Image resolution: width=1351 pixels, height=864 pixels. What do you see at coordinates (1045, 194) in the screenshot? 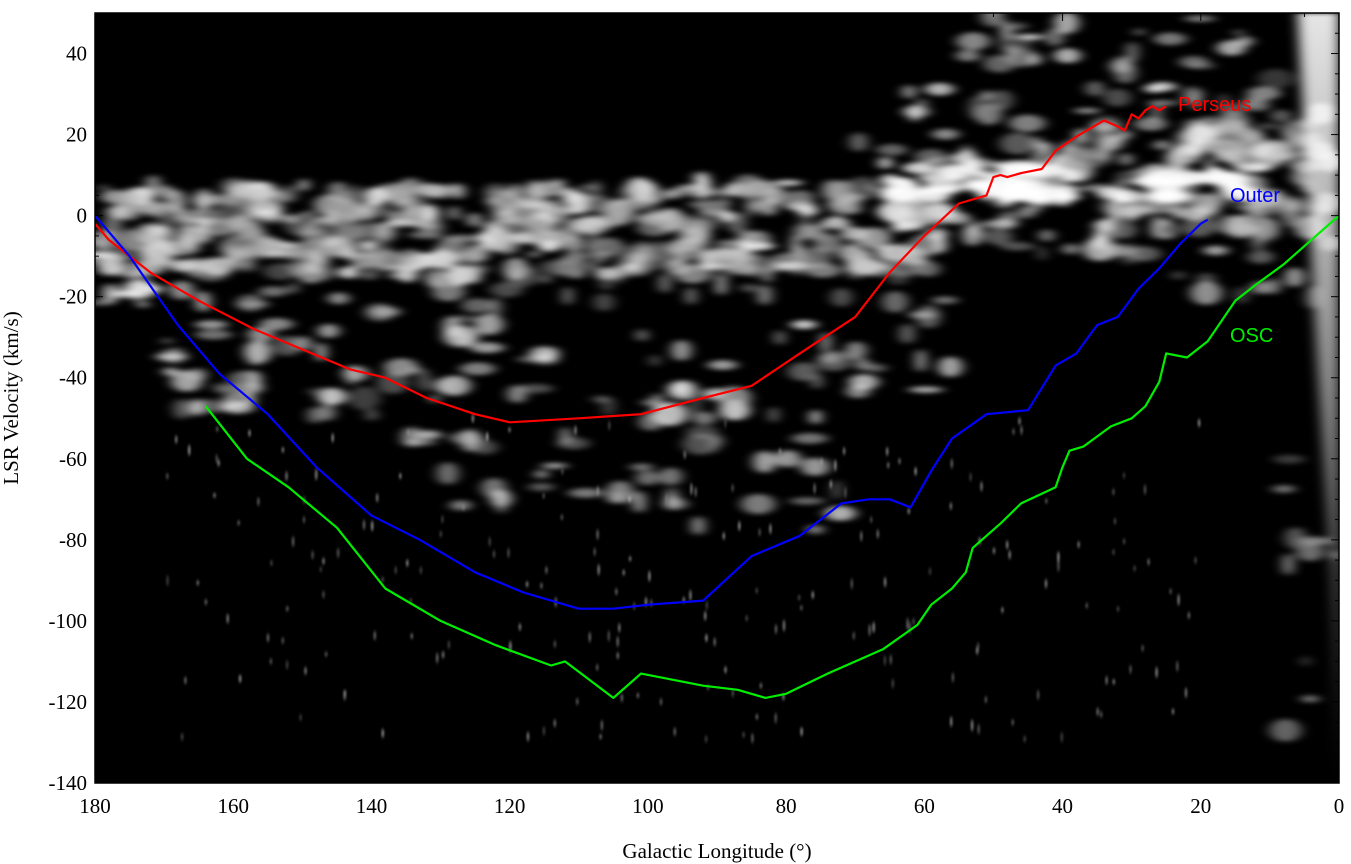
I see `emission-ridge` at bounding box center [1045, 194].